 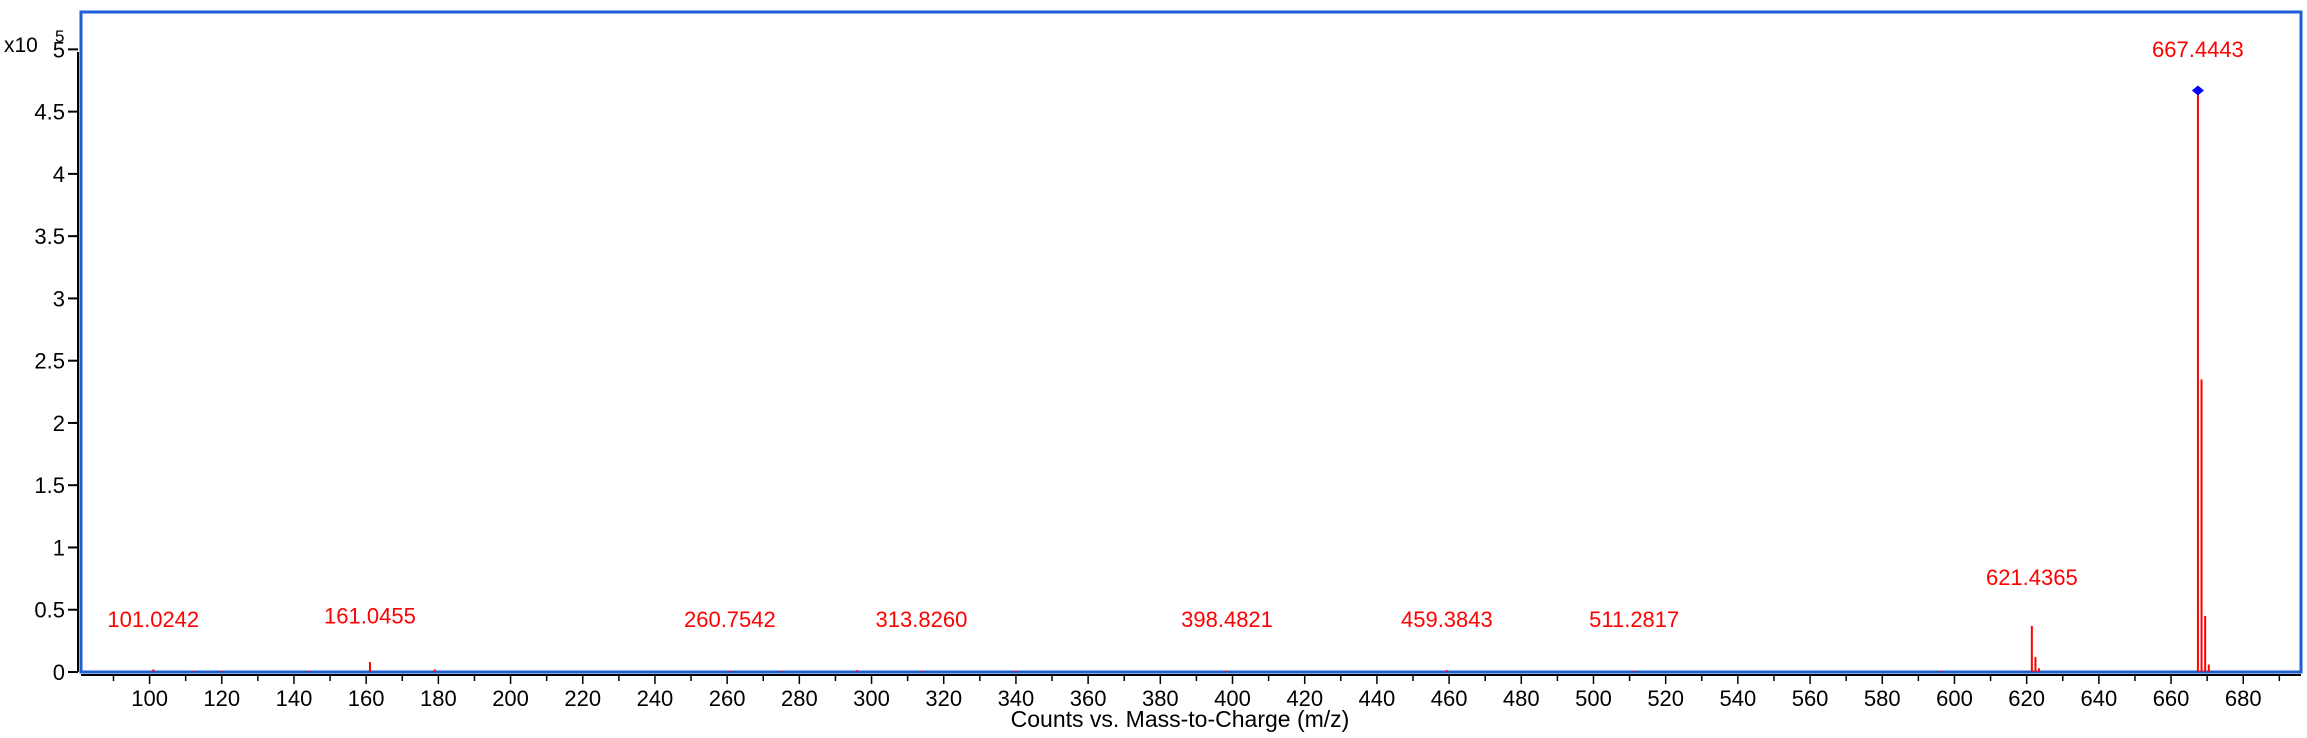 What do you see at coordinates (2198, 49) in the screenshot?
I see `peak-label: 667.4443` at bounding box center [2198, 49].